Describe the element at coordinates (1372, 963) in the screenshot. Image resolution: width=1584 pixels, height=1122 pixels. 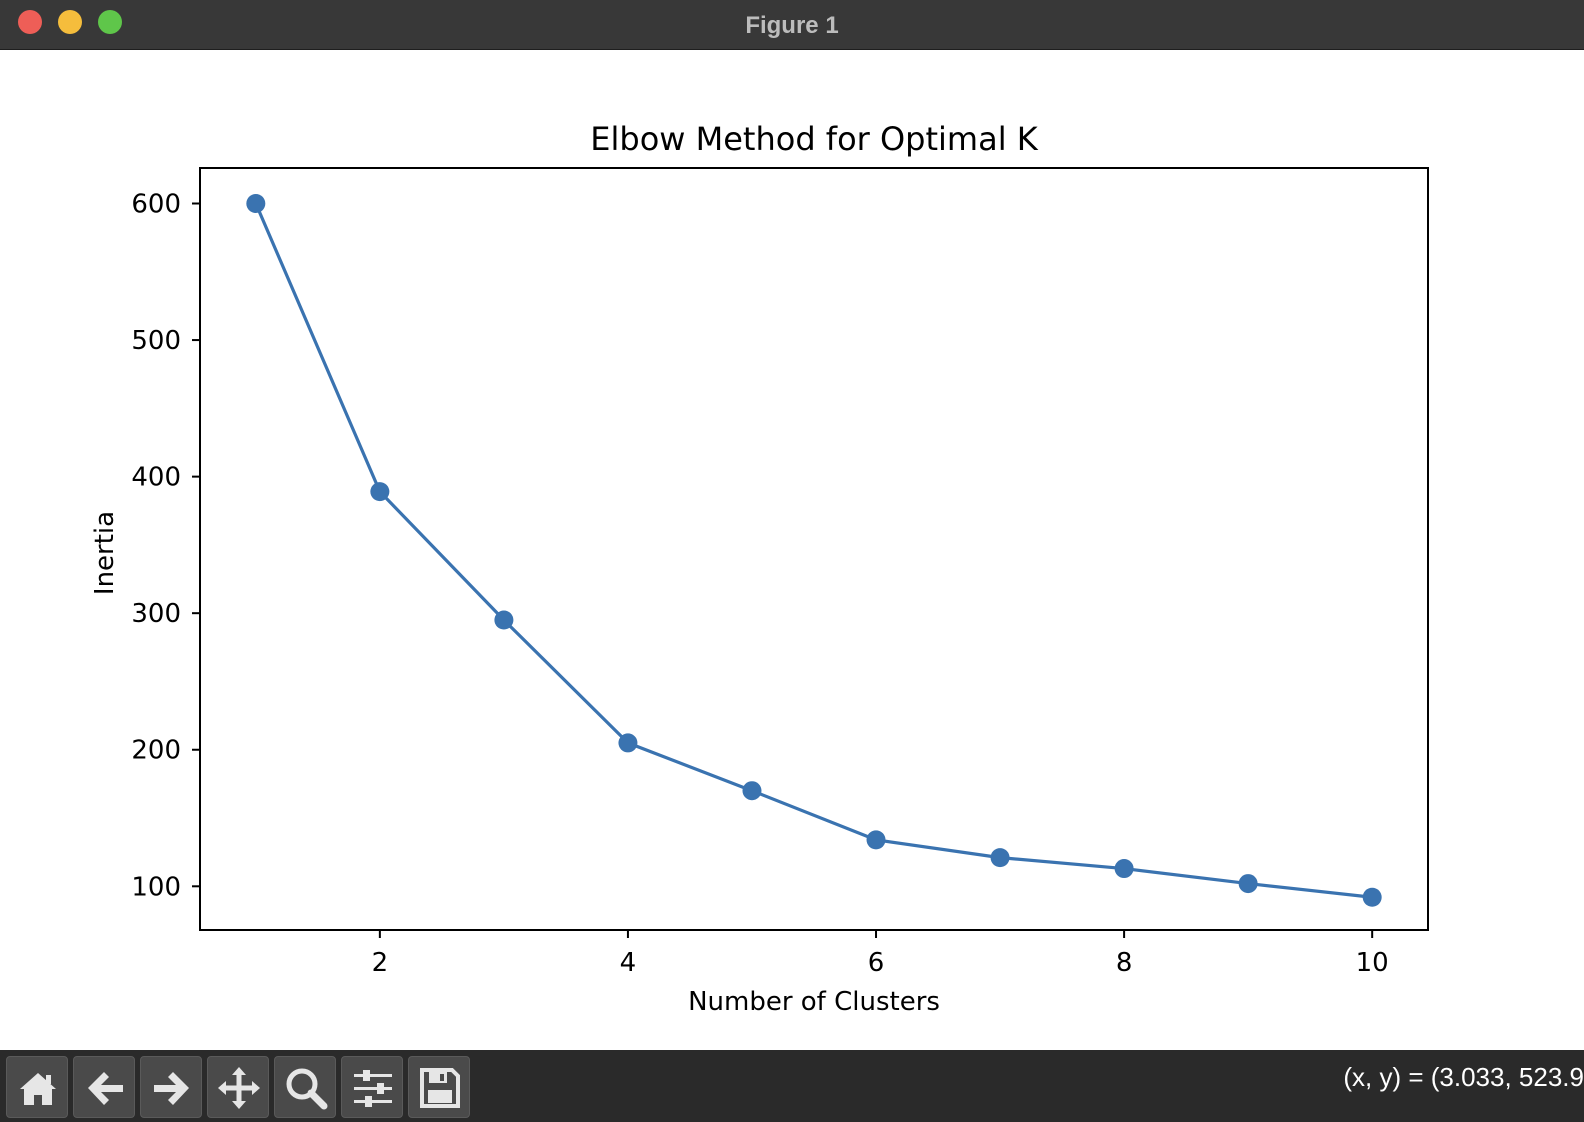
I see `x-tick-label: 10` at that location.